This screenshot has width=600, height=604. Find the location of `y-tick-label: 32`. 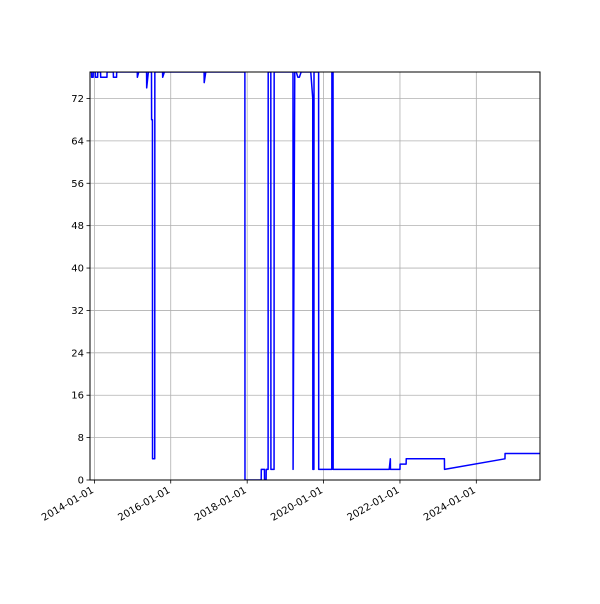

y-tick-label: 32 is located at coordinates (77, 311).